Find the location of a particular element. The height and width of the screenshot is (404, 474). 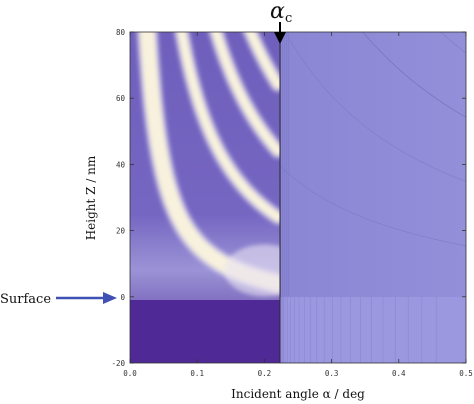

y-tick-label: -20 is located at coordinates (118, 363).